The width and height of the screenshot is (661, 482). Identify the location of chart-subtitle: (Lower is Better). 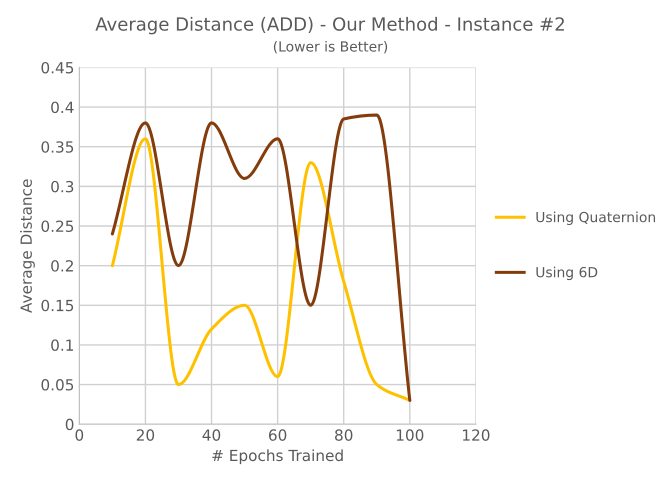
(331, 47).